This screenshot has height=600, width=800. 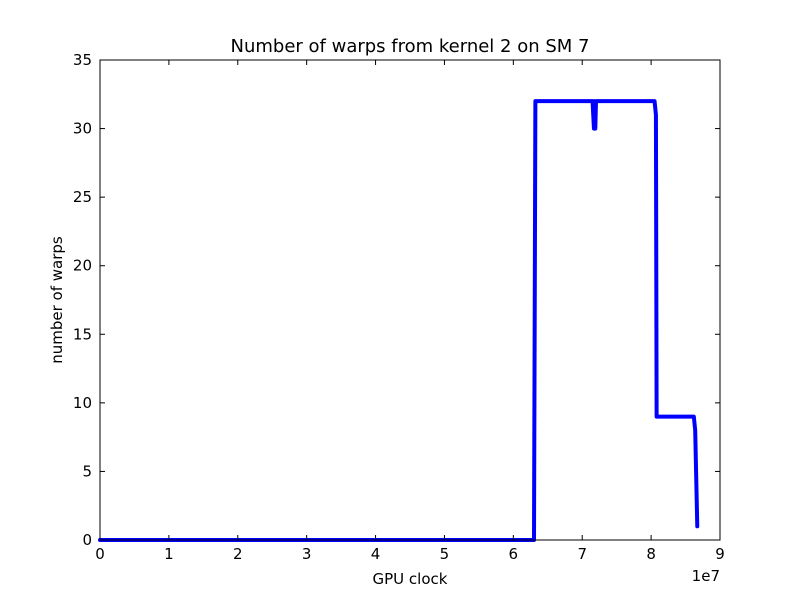 I want to click on y-tick-label: 20, so click(x=82, y=266).